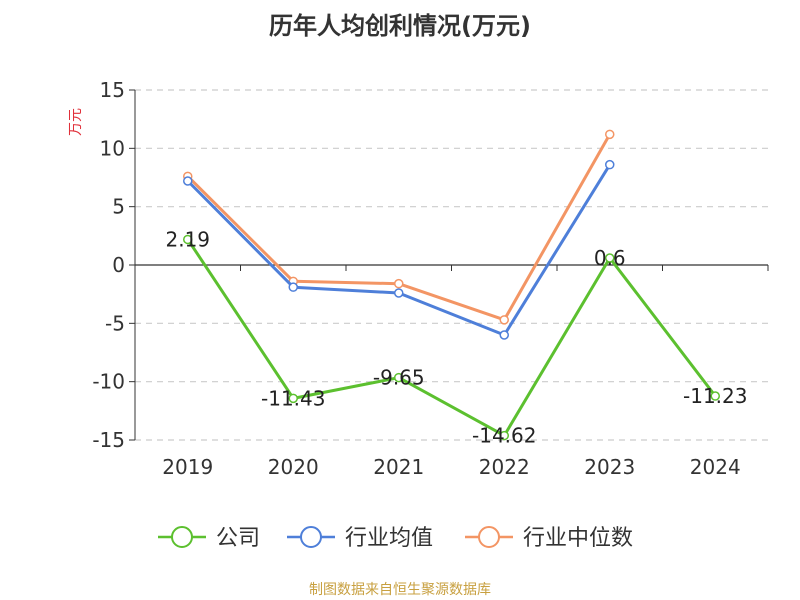 This screenshot has height=600, width=800. I want to click on legend: 公司 行业均值 行业中位数, so click(395, 538).